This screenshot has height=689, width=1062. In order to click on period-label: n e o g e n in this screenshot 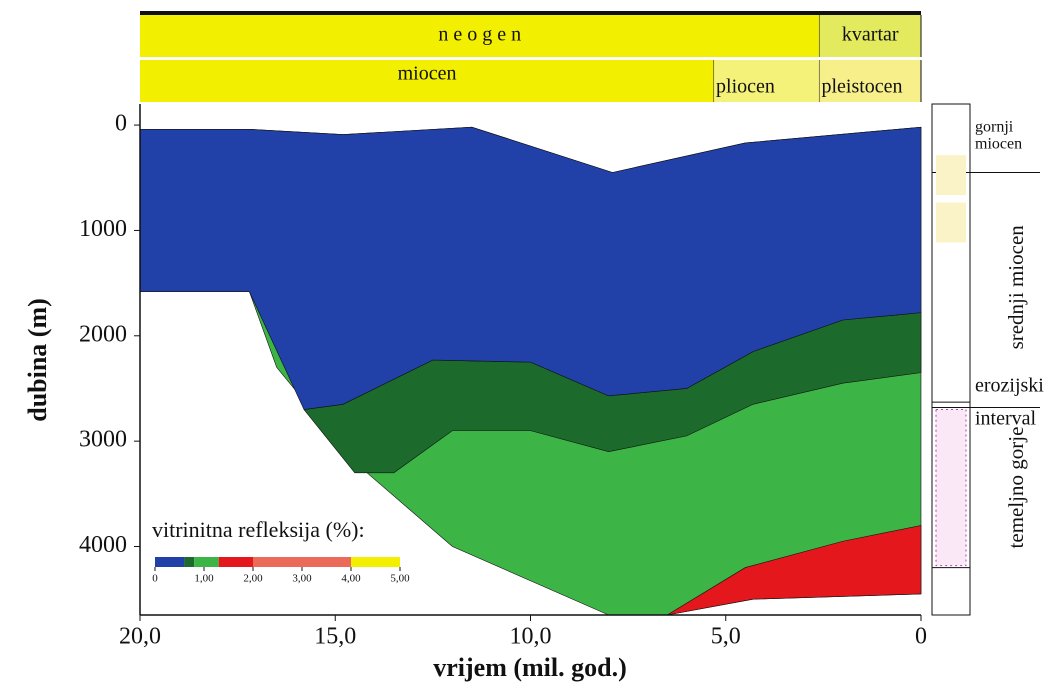, I will do `click(479, 35)`.